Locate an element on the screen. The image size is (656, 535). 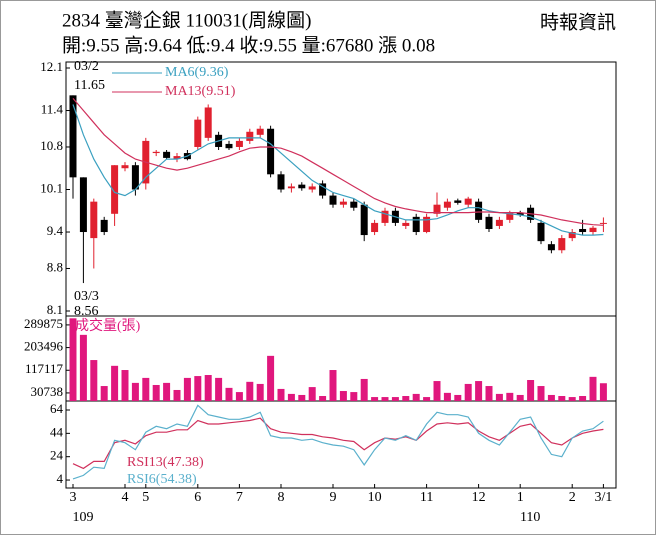
x-tick-label: 1 is located at coordinates (520, 497).